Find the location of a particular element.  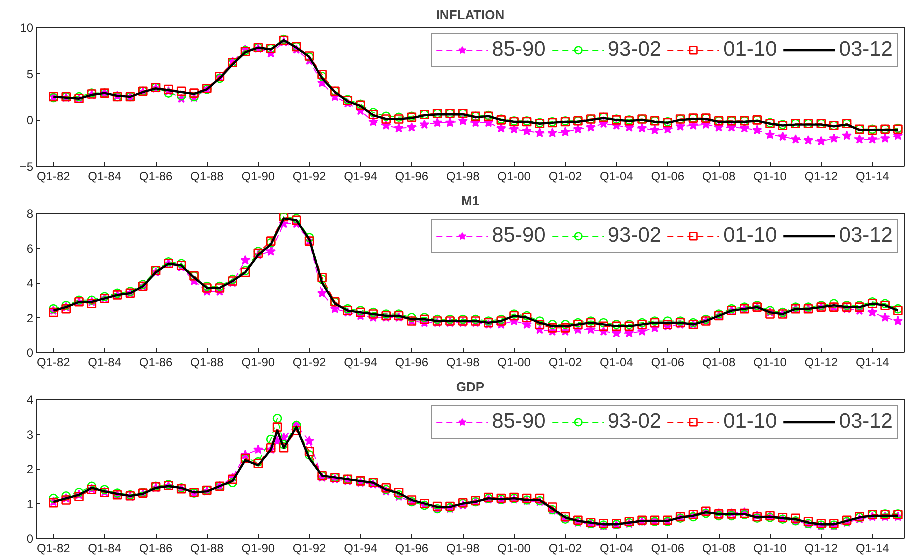

y-tick-label: 3 is located at coordinates (30, 435).